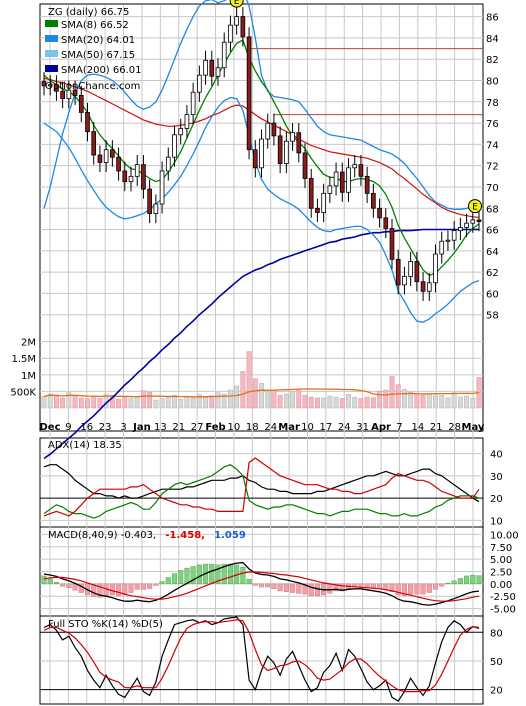 The width and height of the screenshot is (526, 706). What do you see at coordinates (492, 39) in the screenshot?
I see `price-tick-label: 84` at bounding box center [492, 39].